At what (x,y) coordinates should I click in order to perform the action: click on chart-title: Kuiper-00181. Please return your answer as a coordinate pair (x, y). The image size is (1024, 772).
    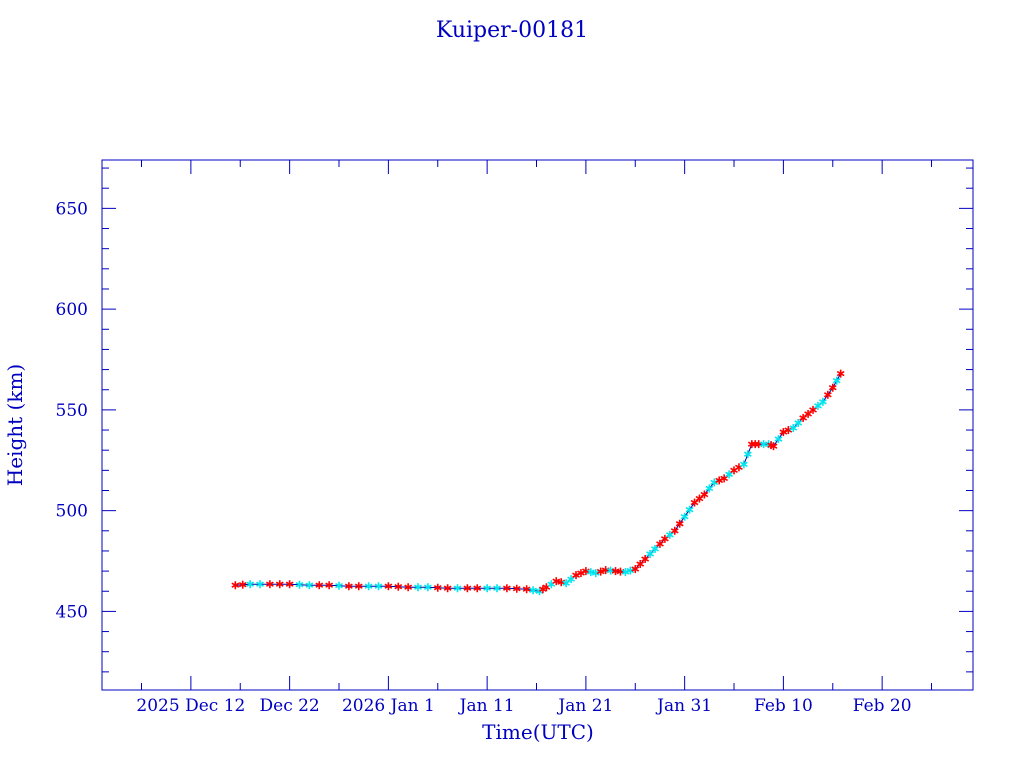
    Looking at the image, I should click on (512, 30).